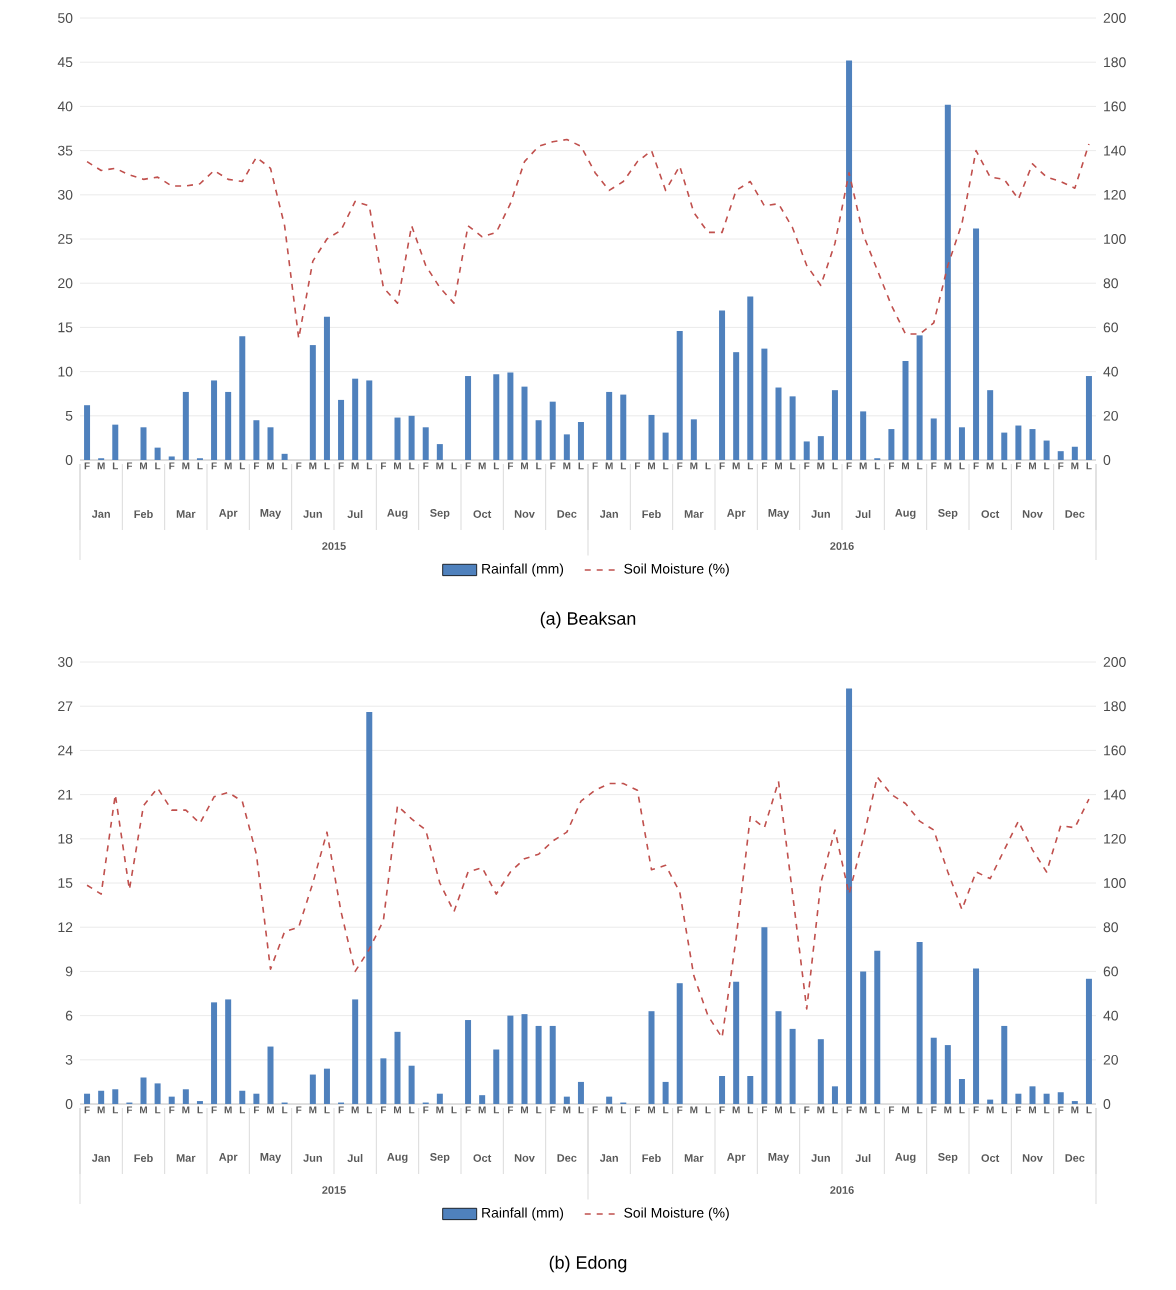  I want to click on text: (a) Beaksan, so click(588, 620).